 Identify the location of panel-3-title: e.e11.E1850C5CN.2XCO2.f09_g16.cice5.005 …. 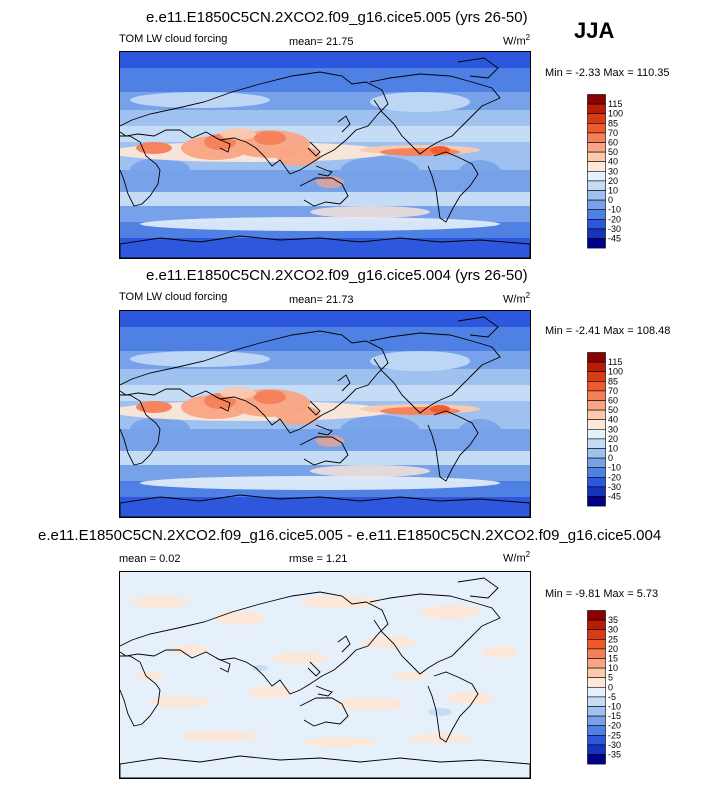
(350, 535).